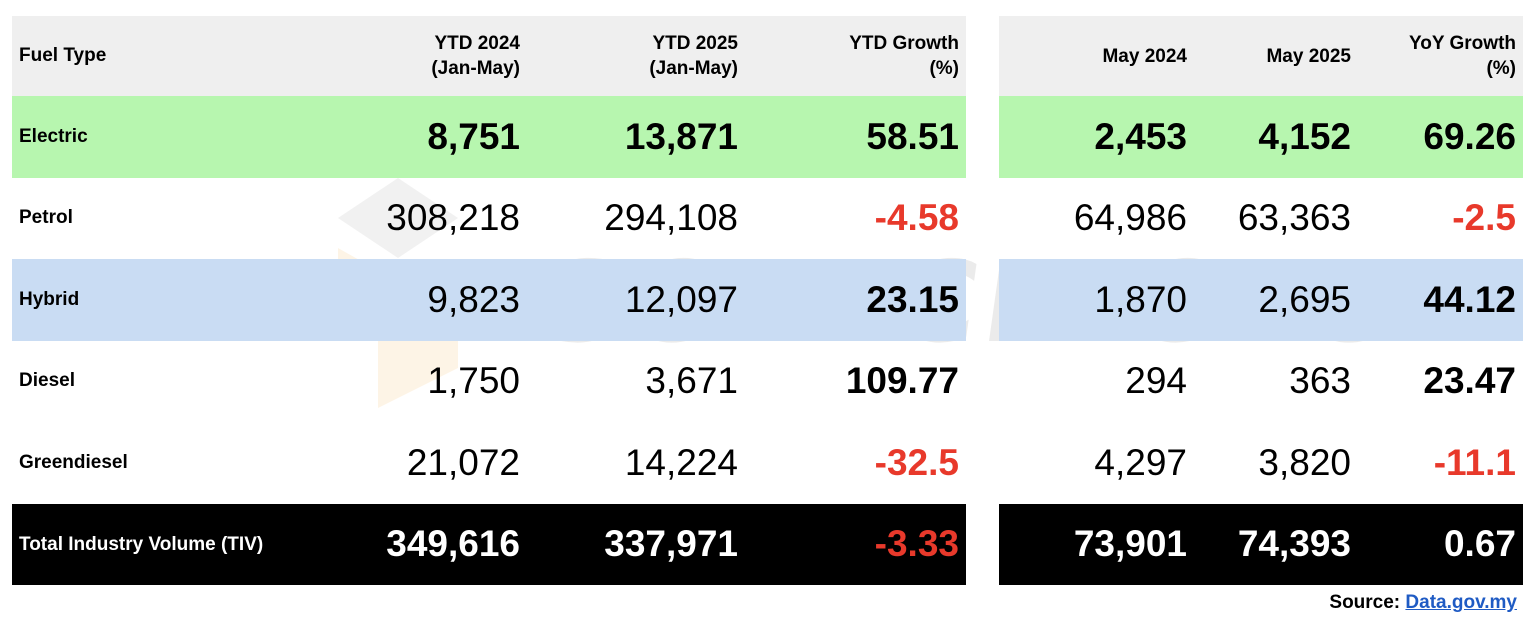  What do you see at coordinates (63, 55) in the screenshot?
I see `header-fuel-type: Fuel Type` at bounding box center [63, 55].